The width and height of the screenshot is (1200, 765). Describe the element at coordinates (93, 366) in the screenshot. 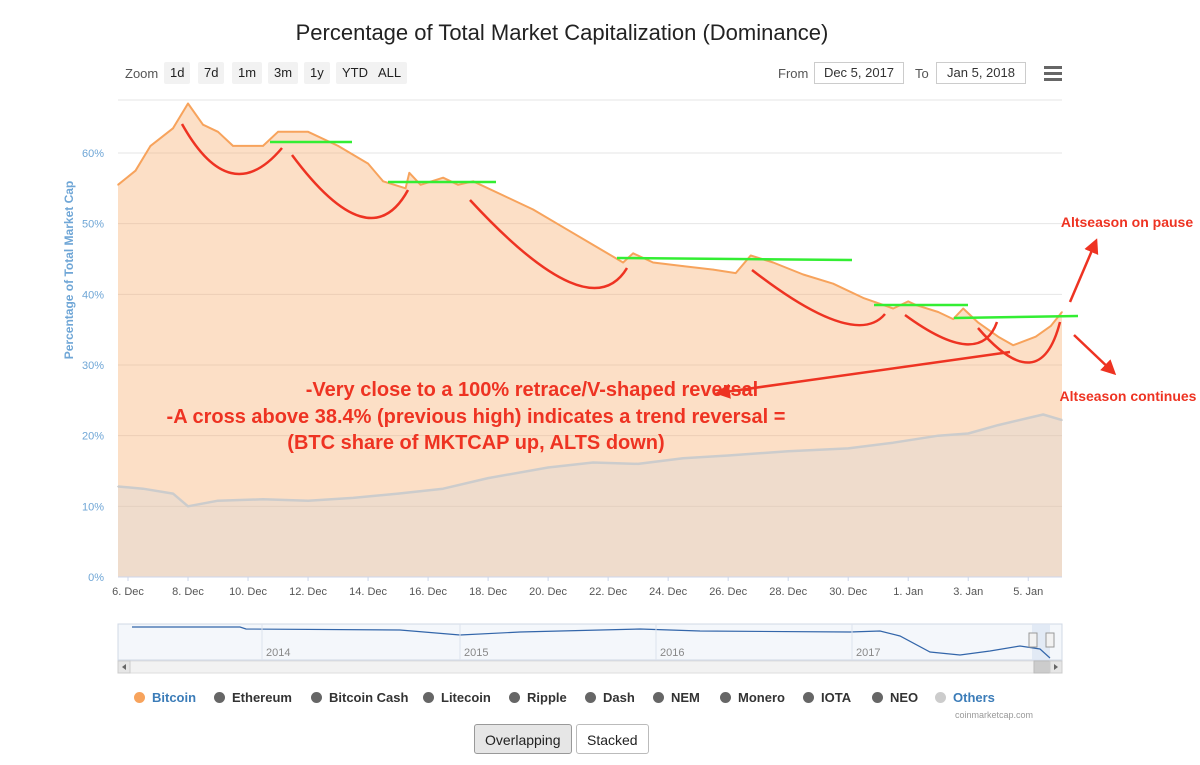

I see `y-tick-label: 30%` at that location.